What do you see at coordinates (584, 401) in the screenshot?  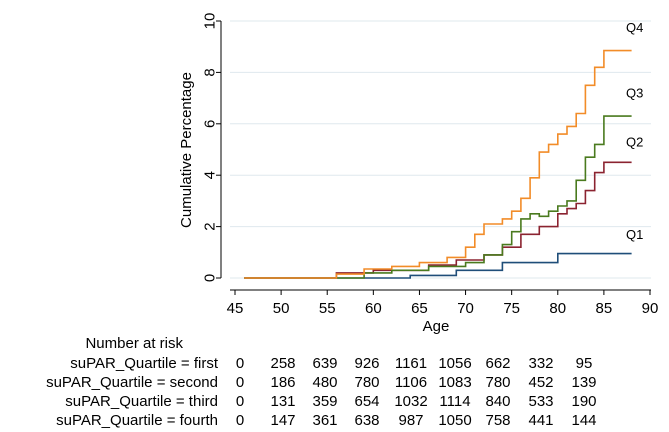 I see `risk-value: 190` at bounding box center [584, 401].